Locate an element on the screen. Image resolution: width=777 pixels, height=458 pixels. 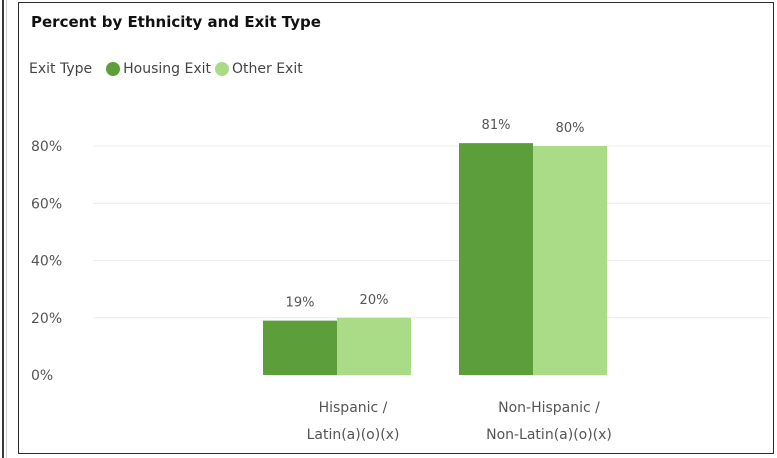
legend-swatch-other-exit is located at coordinates (222, 69).